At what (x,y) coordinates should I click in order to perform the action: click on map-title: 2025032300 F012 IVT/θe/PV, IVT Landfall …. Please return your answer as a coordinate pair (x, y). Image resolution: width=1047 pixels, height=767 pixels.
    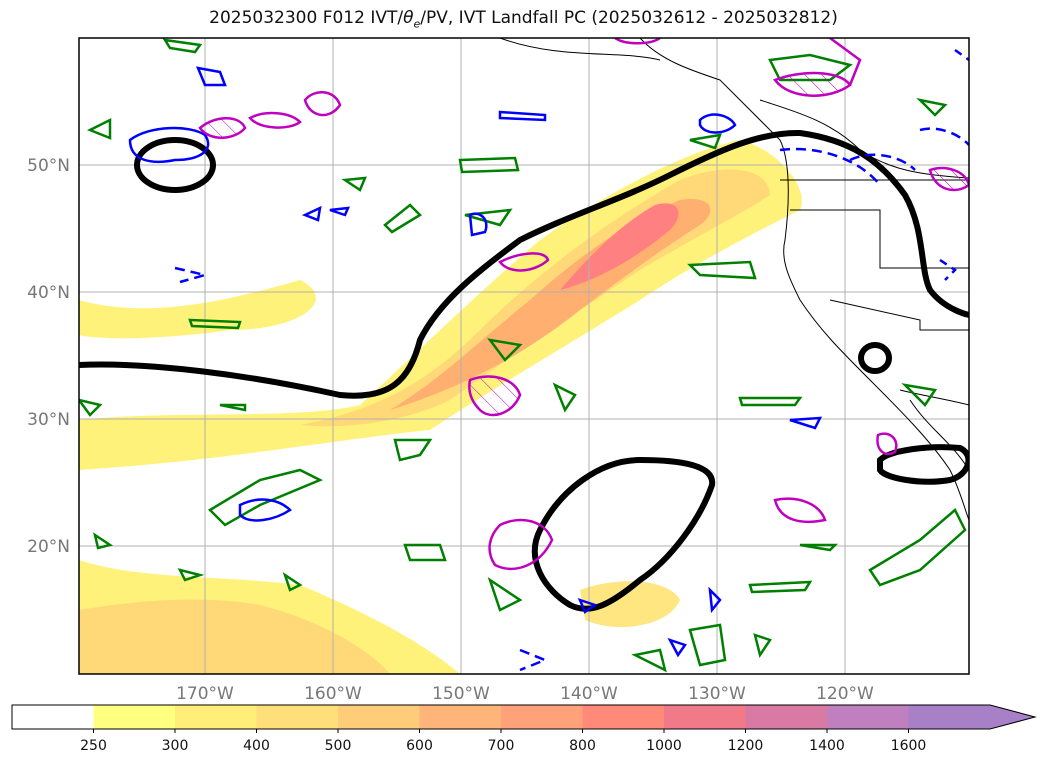
    Looking at the image, I should click on (523, 19).